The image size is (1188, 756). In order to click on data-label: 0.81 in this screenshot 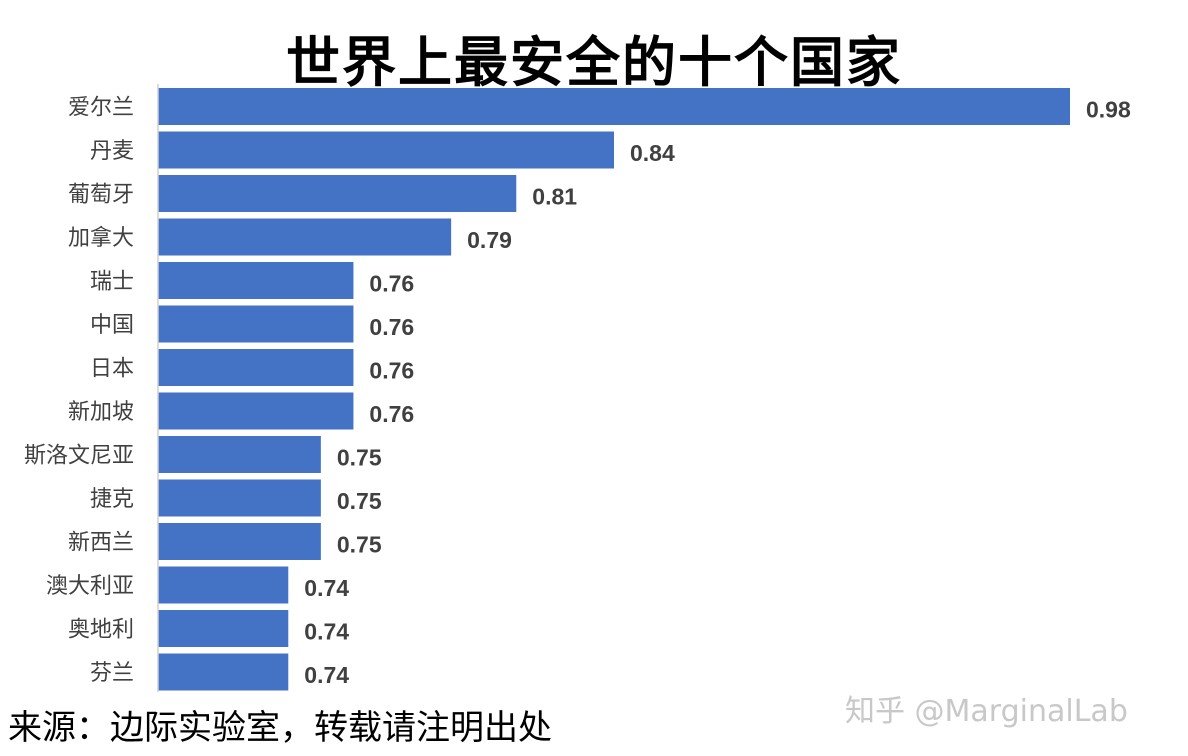, I will do `click(554, 197)`.